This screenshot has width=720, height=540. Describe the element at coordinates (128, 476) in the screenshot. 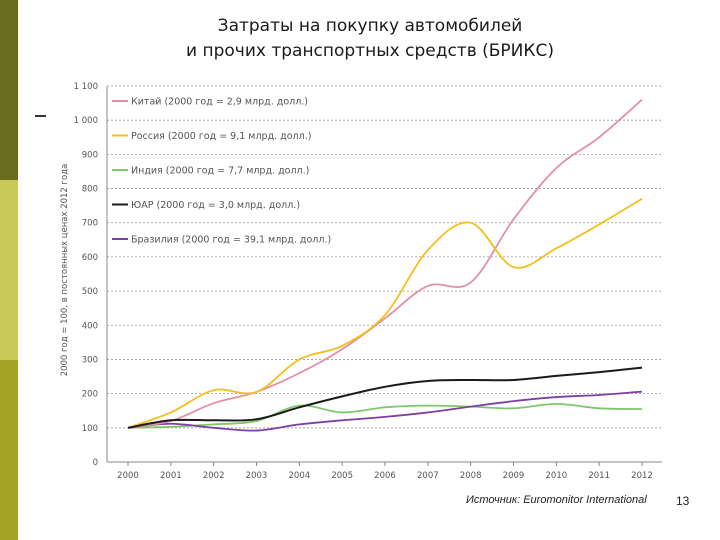

I see `x-tick-label: 2000` at that location.